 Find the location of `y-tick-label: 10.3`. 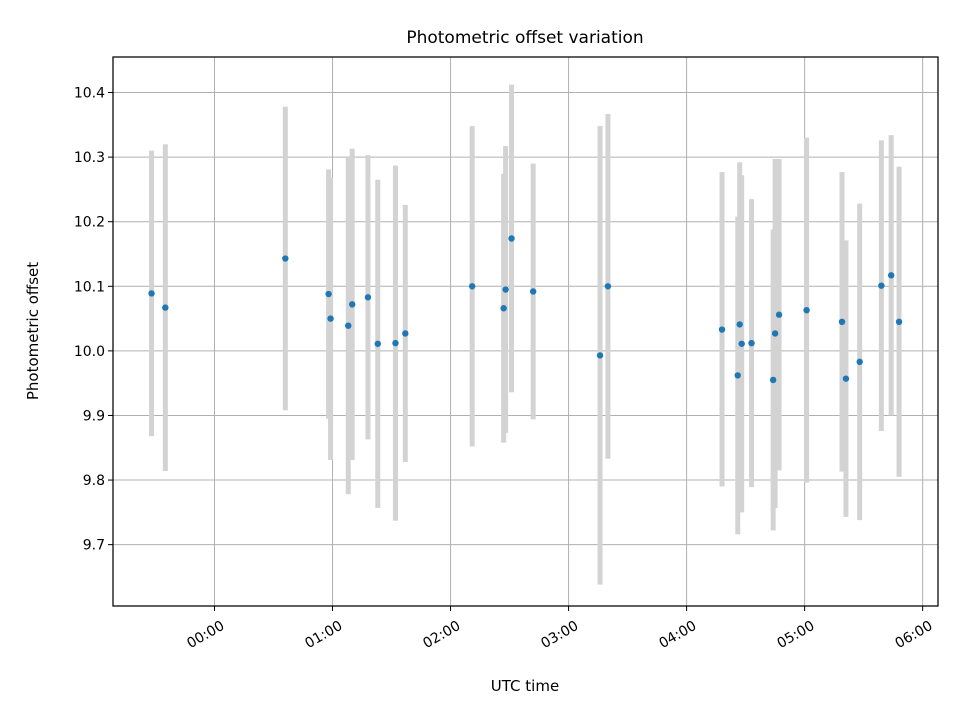

y-tick-label: 10.3 is located at coordinates (89, 158).